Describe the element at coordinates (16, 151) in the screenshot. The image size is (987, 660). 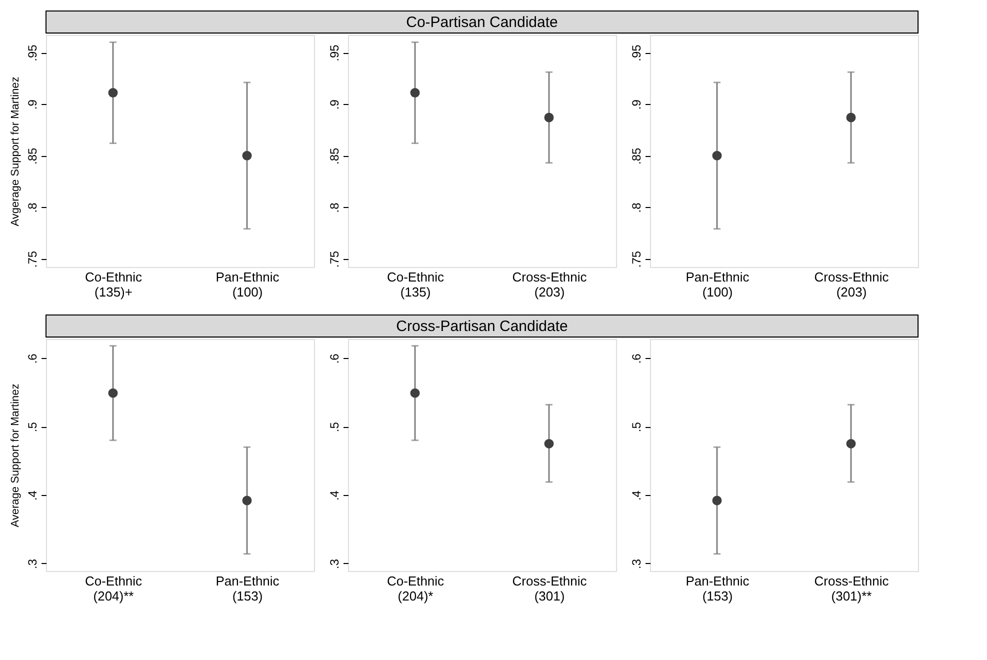
I see `y-axis-title: Avgerage Support for Martinez` at that location.